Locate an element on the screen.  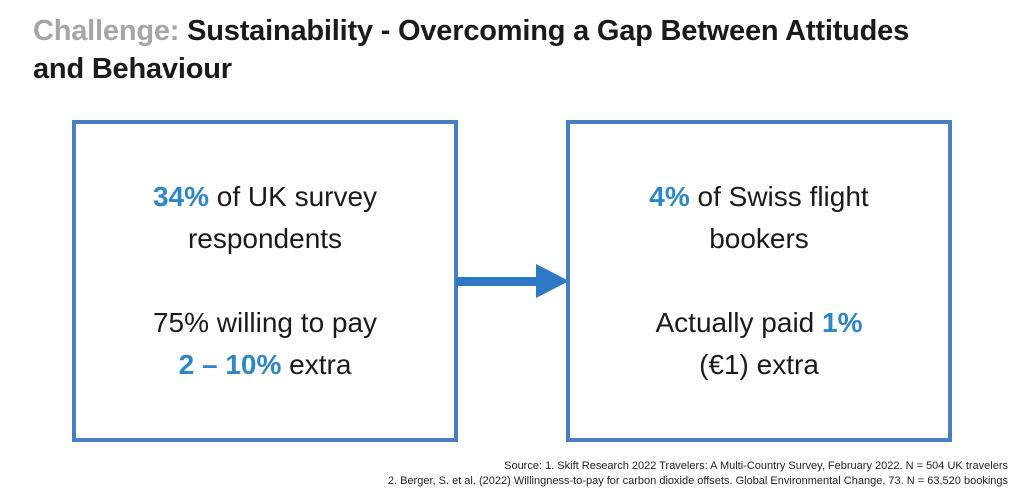
left-box-stat-34pct: 34% is located at coordinates (180, 196).